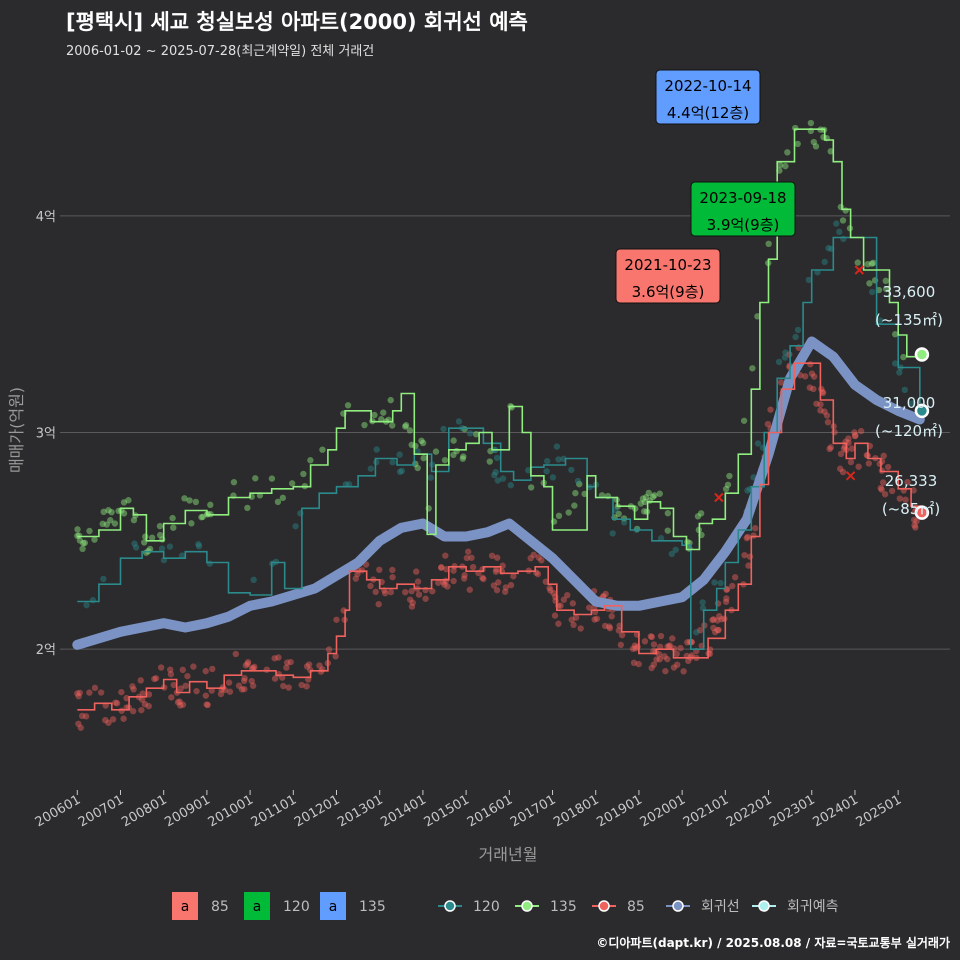 The height and width of the screenshot is (960, 960). What do you see at coordinates (708, 113) in the screenshot?
I see `annotation-price: 4.4억(12층)` at bounding box center [708, 113].